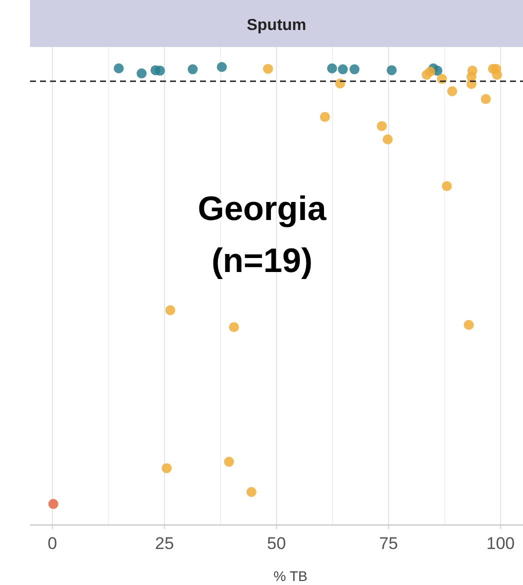 The width and height of the screenshot is (523, 585). What do you see at coordinates (291, 576) in the screenshot?
I see `x-axis-title: % TB` at bounding box center [291, 576].